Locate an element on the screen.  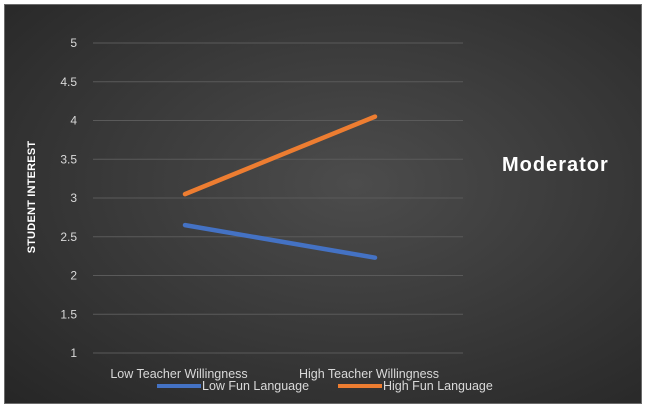
y-tick-label: 5 is located at coordinates (73, 43).